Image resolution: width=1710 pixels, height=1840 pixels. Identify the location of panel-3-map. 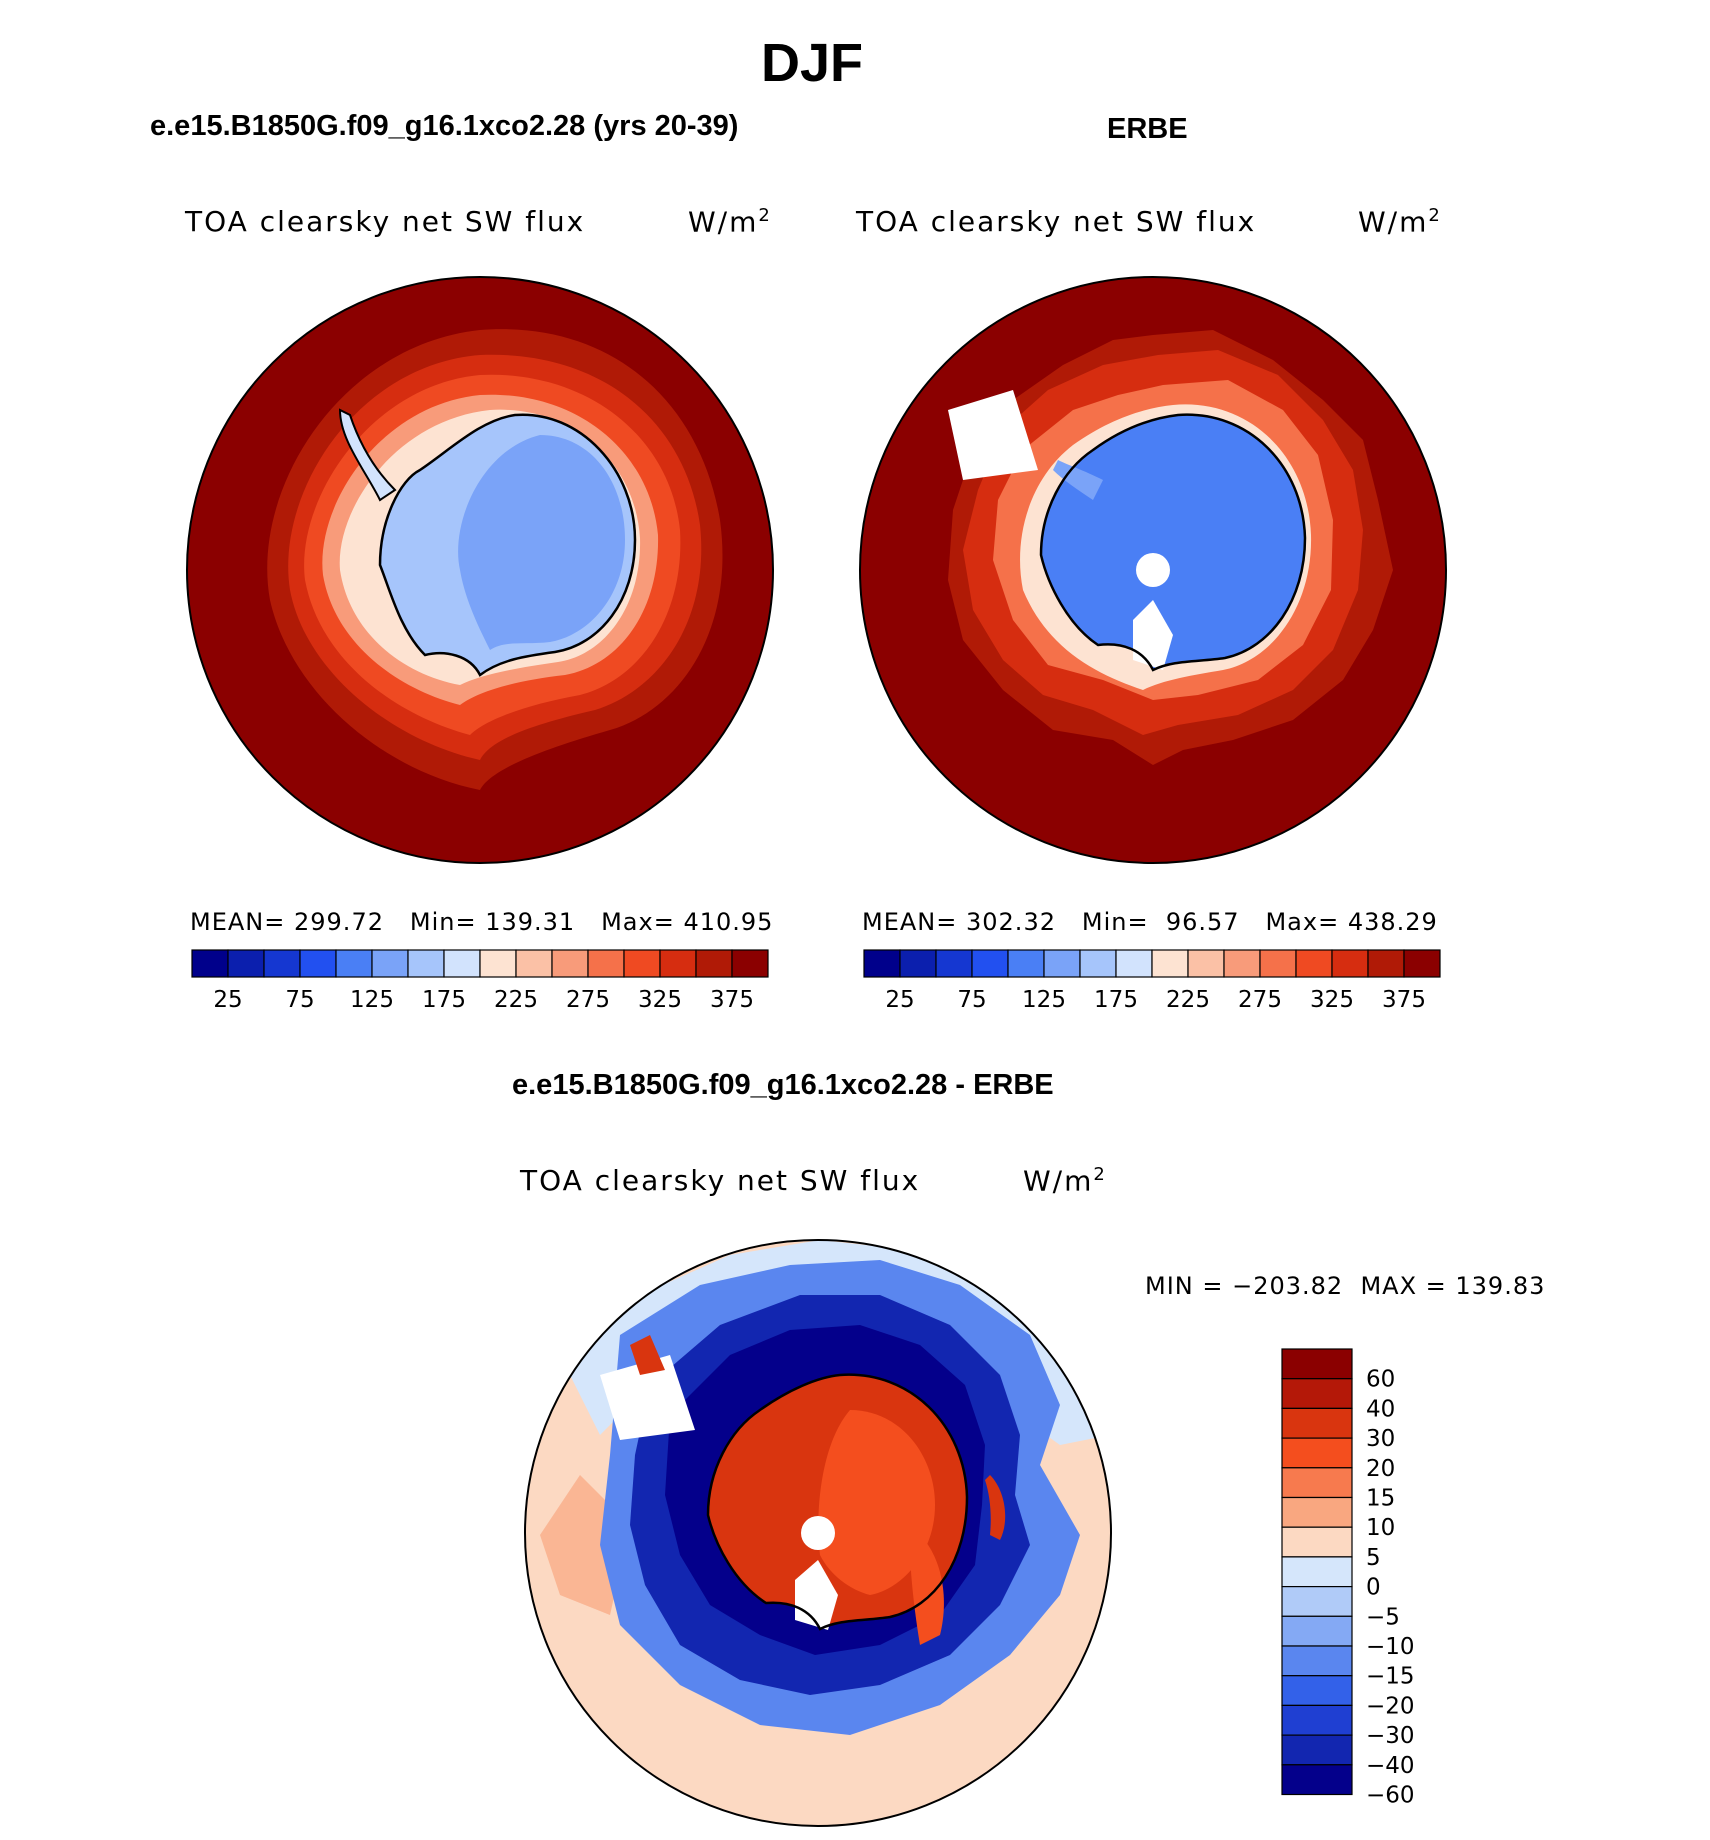
(818, 1533).